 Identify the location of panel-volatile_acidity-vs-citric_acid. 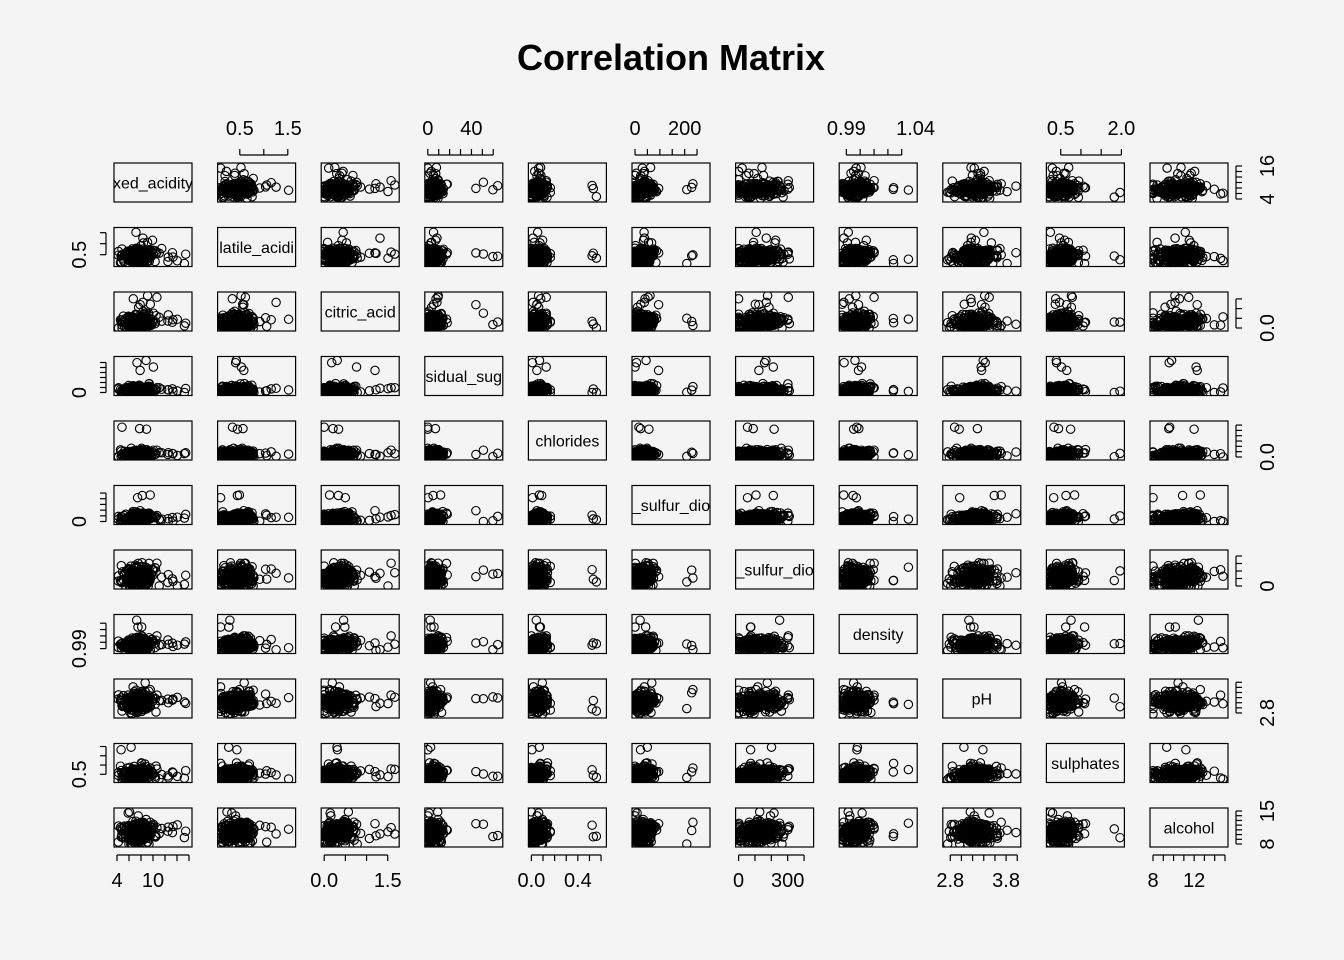
(359, 248).